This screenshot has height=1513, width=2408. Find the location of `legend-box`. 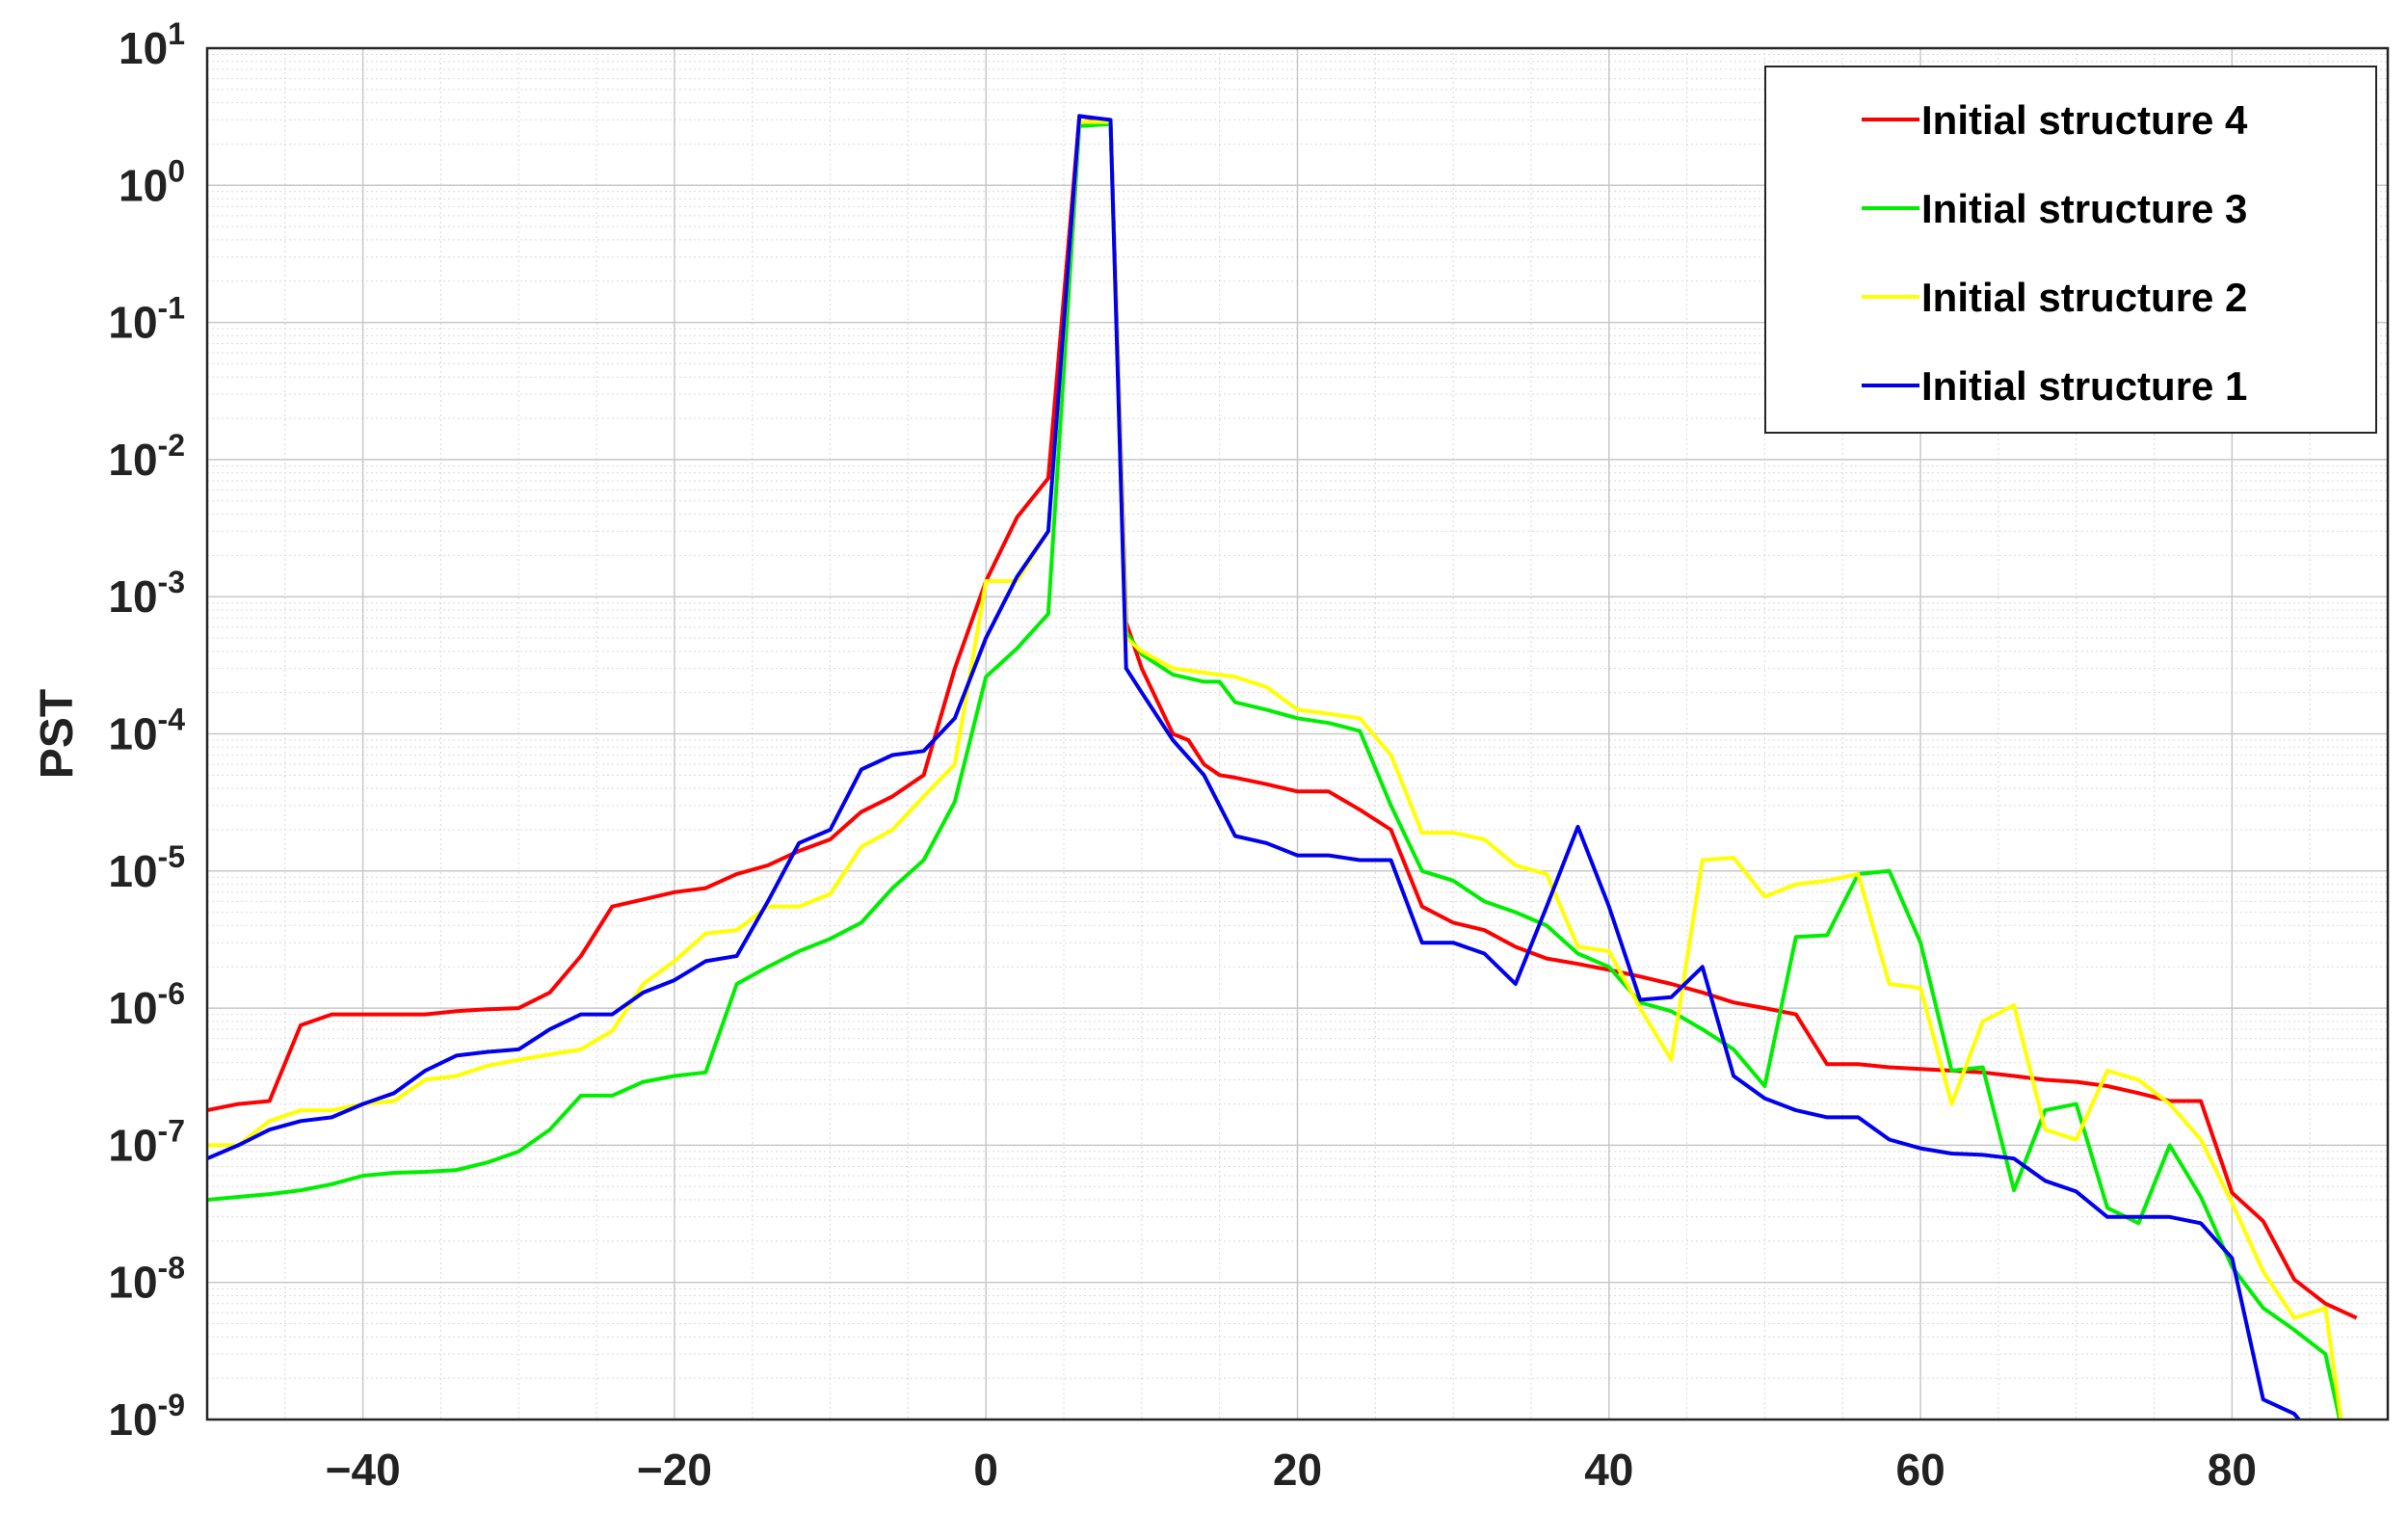

legend-box is located at coordinates (2071, 250).